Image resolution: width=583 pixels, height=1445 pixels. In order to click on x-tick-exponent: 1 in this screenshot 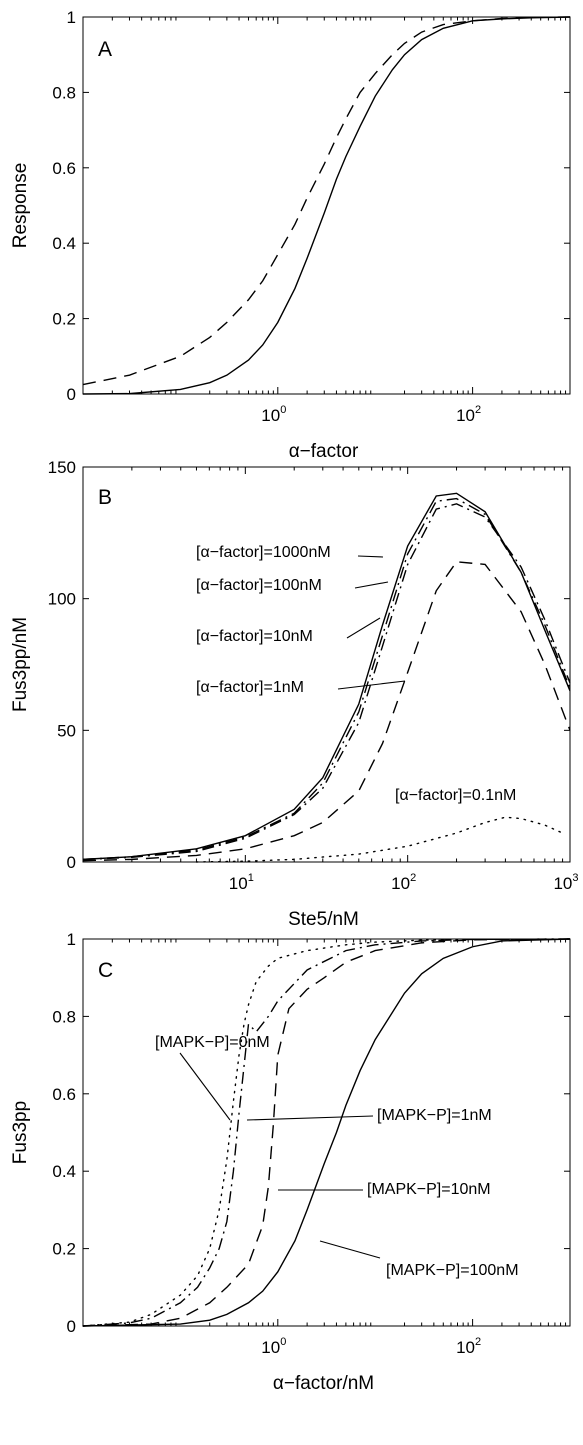, I will do `click(251, 878)`.